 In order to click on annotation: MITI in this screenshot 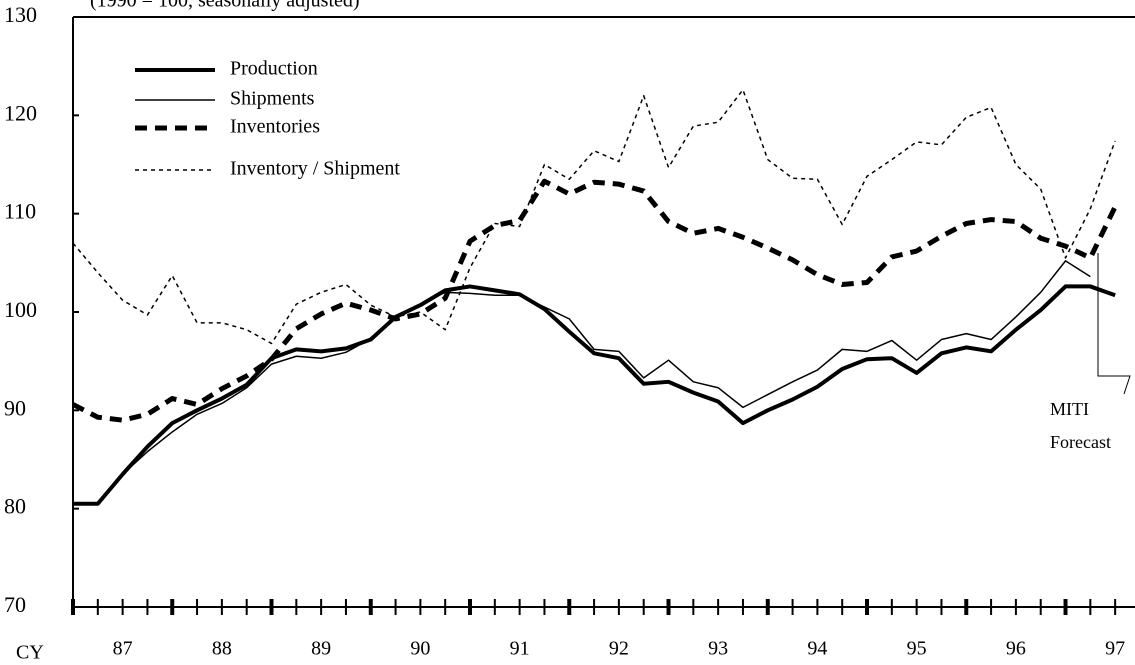, I will do `click(1069, 409)`.